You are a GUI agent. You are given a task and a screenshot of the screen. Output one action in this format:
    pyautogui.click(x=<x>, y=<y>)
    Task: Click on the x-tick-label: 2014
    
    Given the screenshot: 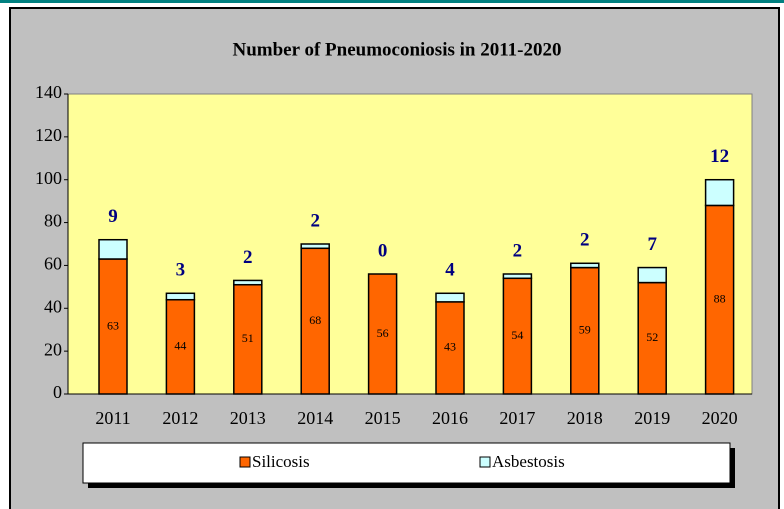 What is the action you would take?
    pyautogui.click(x=315, y=418)
    